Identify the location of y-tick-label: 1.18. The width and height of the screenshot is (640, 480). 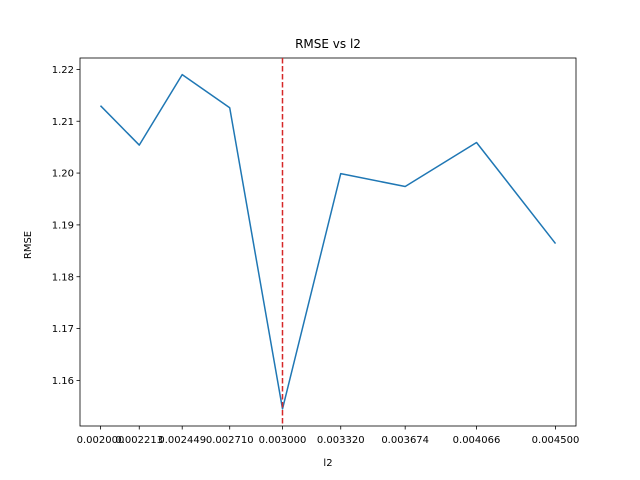
(63, 277).